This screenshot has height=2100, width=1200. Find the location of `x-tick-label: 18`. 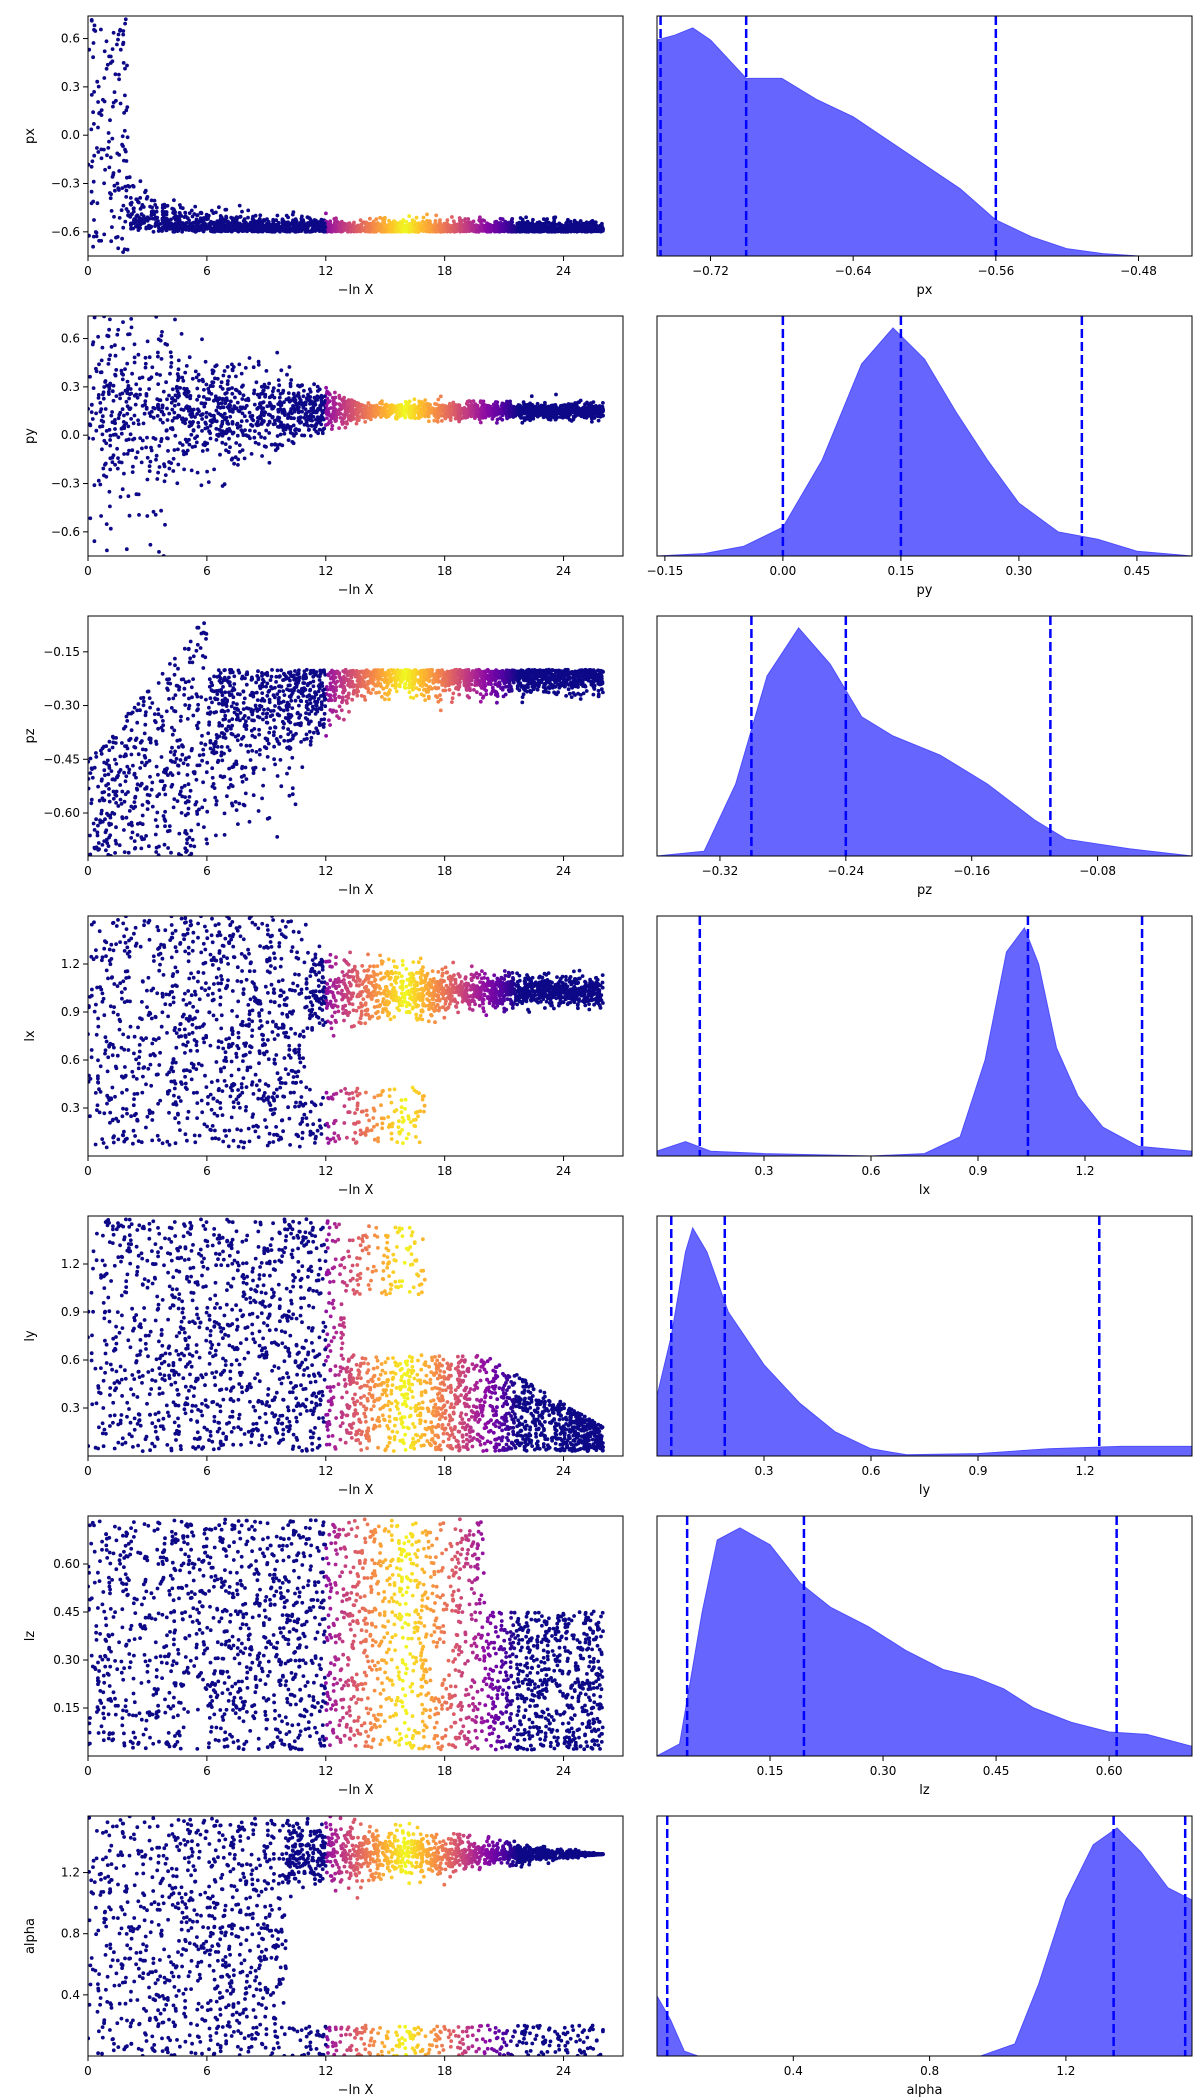

x-tick-label: 18 is located at coordinates (444, 271).